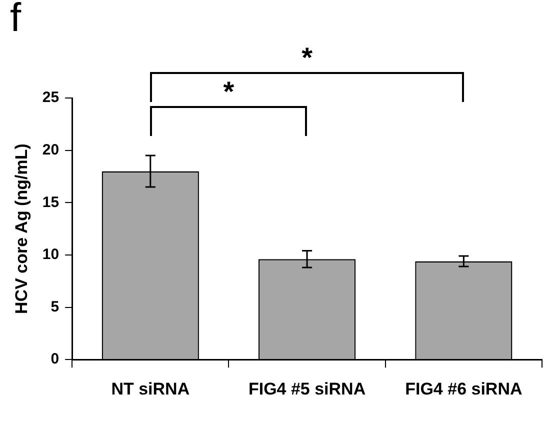 This screenshot has width=556, height=424. What do you see at coordinates (21, 229) in the screenshot?
I see `y-axis-title: HCV core Ag (ng/mL)` at bounding box center [21, 229].